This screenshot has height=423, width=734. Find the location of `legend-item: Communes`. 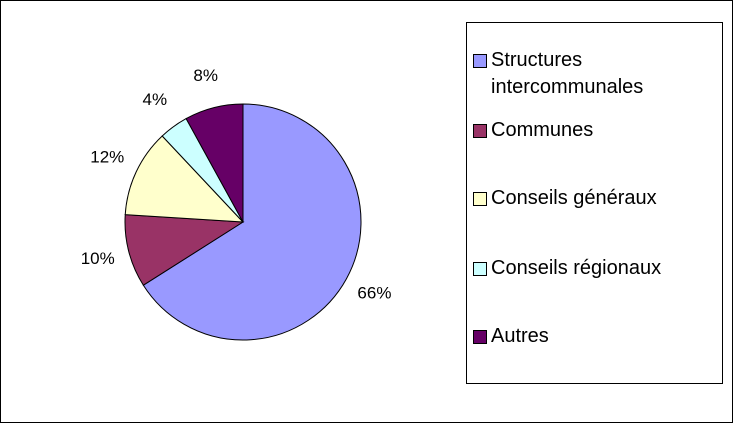

legend-item: Communes is located at coordinates (593, 130).